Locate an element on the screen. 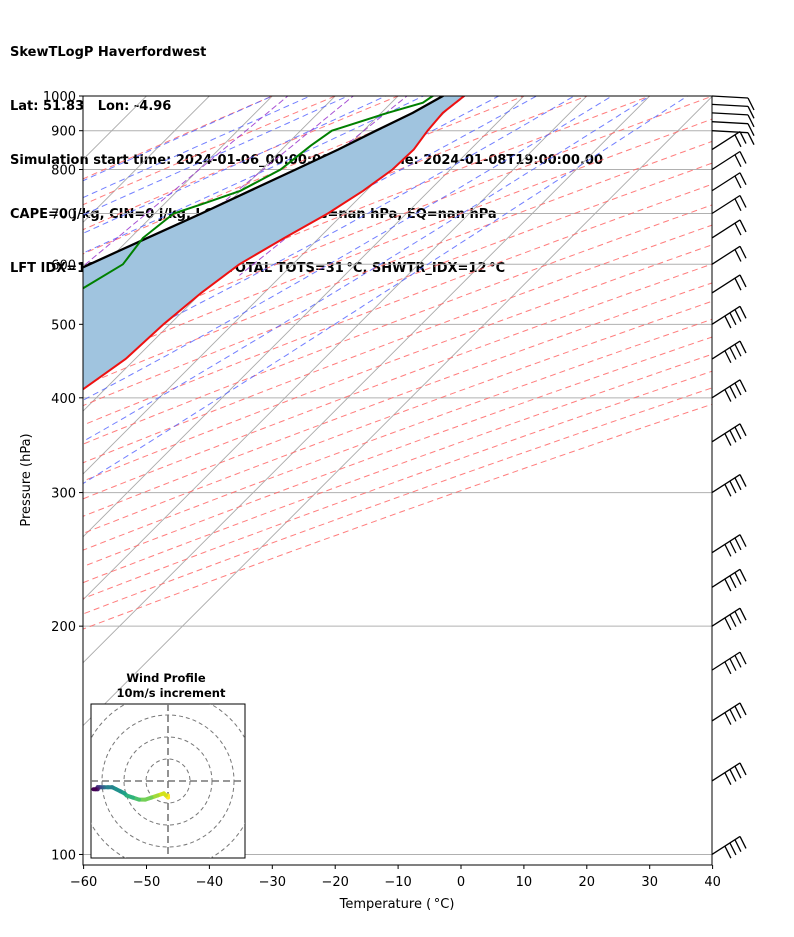 Image resolution: width=794 pixels, height=937 pixels. isotherm is located at coordinates (178, 191).